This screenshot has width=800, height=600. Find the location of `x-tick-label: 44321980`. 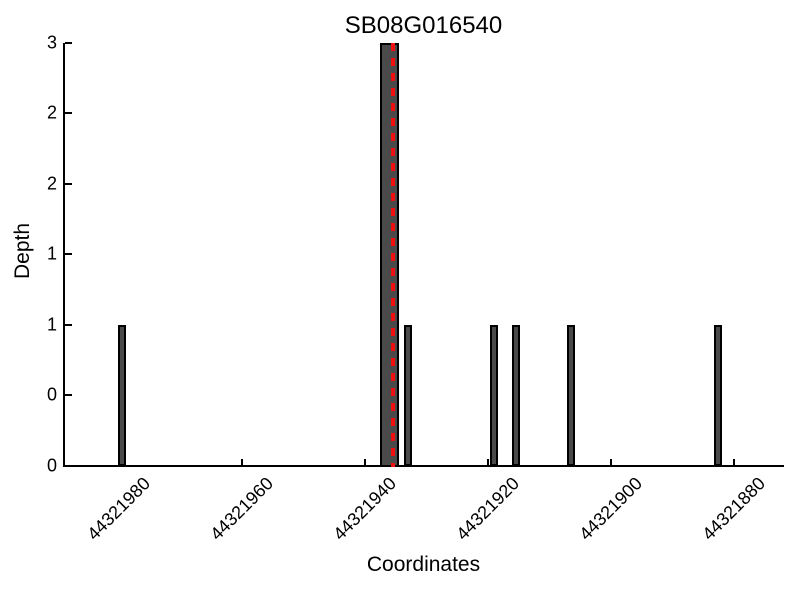

x-tick-label: 44321980 is located at coordinates (119, 509).